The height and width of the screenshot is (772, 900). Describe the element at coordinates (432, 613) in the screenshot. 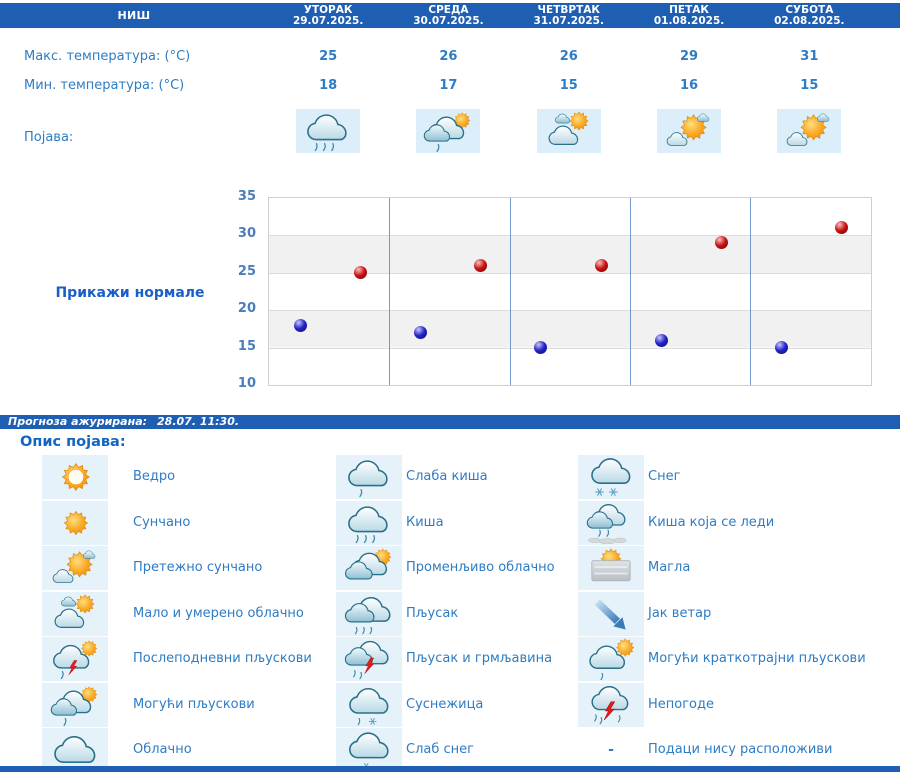

I see `legend-item-label: Пљусак` at that location.